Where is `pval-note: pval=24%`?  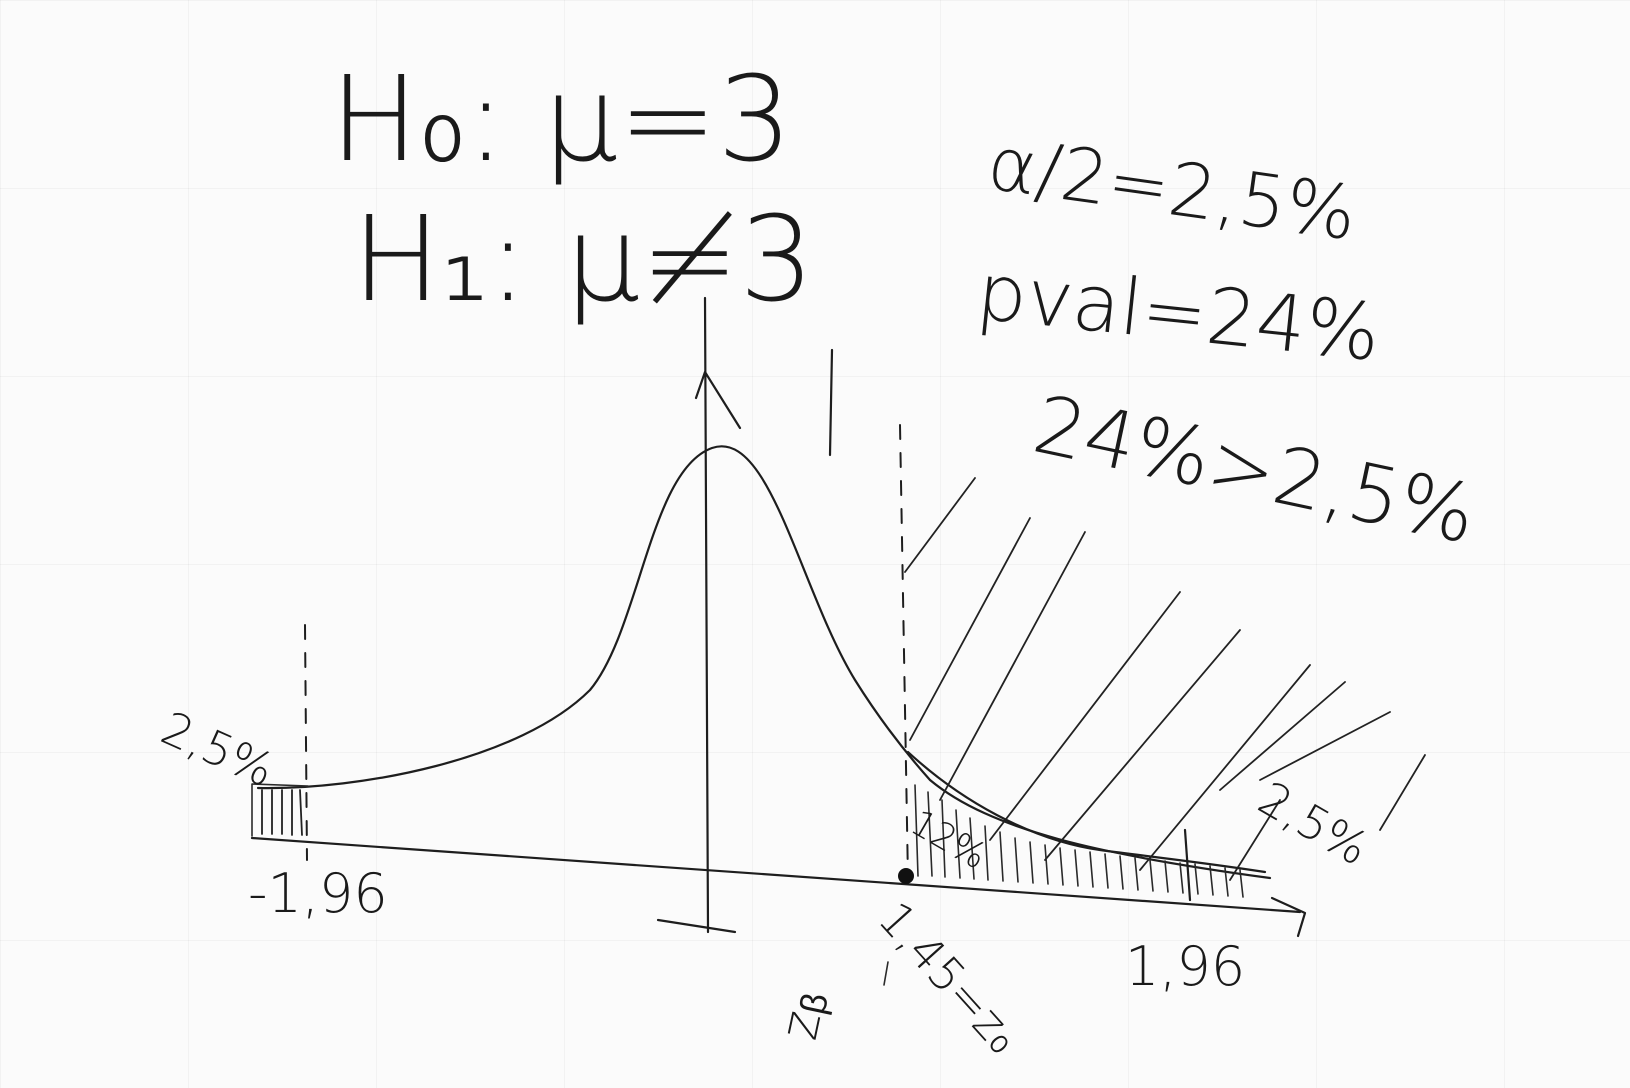
pval-note: pval=24% is located at coordinates (1178, 313).